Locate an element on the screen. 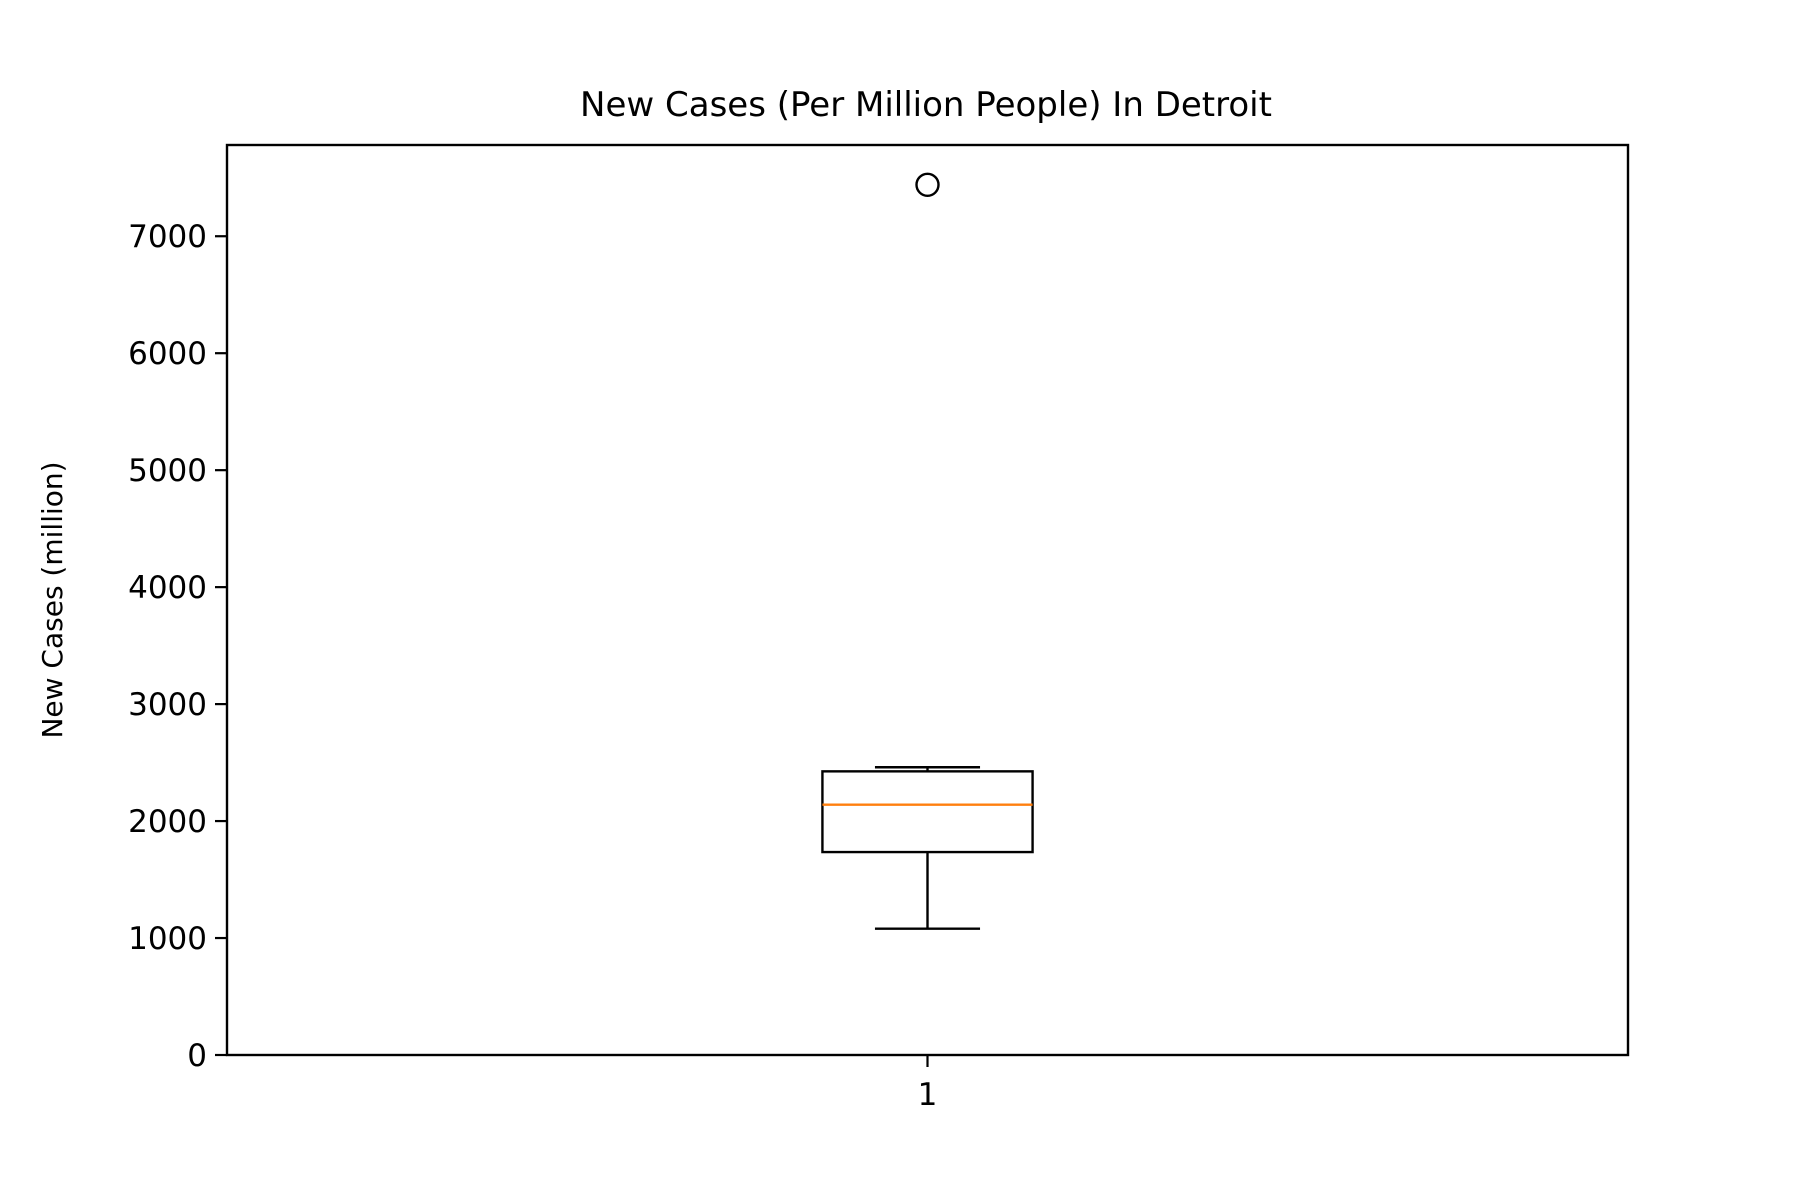 The image size is (1800, 1204). y-axis-label: New Cases (million) is located at coordinates (52, 599).